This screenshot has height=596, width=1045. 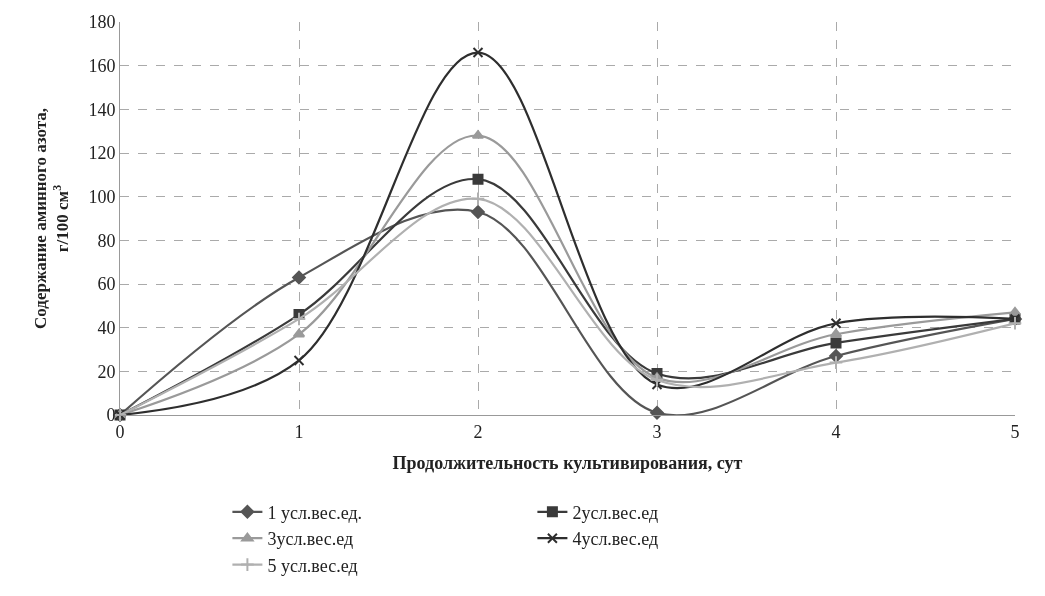 What do you see at coordinates (106, 327) in the screenshot?
I see `y-tick-label: 40` at bounding box center [106, 327].